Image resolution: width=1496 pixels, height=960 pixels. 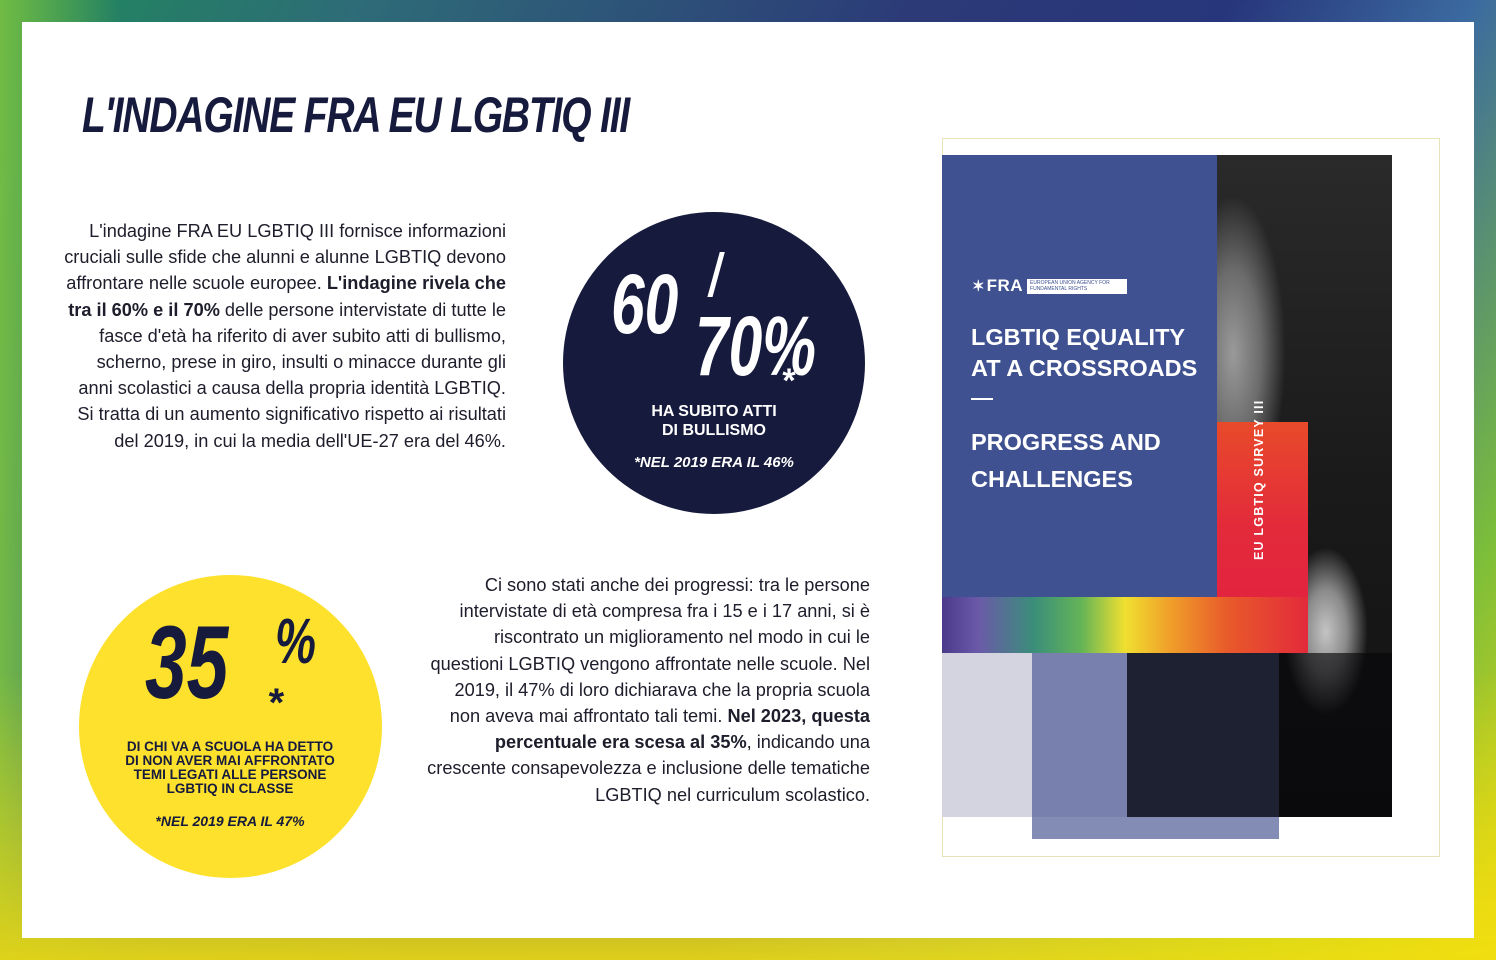 What do you see at coordinates (230, 788) in the screenshot?
I see `school-label-line4: LGBTIQ IN CLASSE` at bounding box center [230, 788].